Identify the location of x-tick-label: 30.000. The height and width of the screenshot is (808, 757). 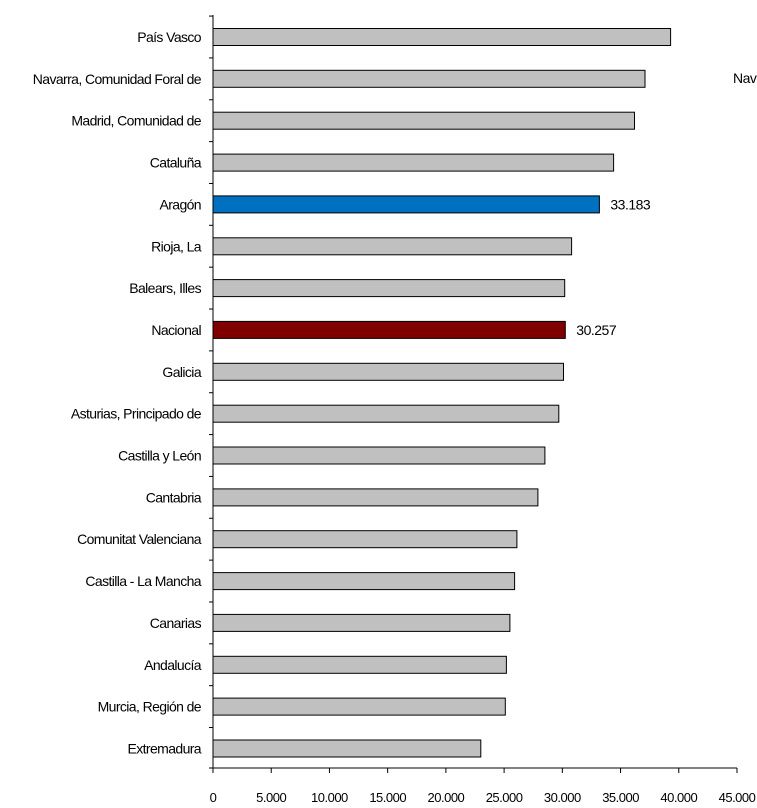
(562, 797).